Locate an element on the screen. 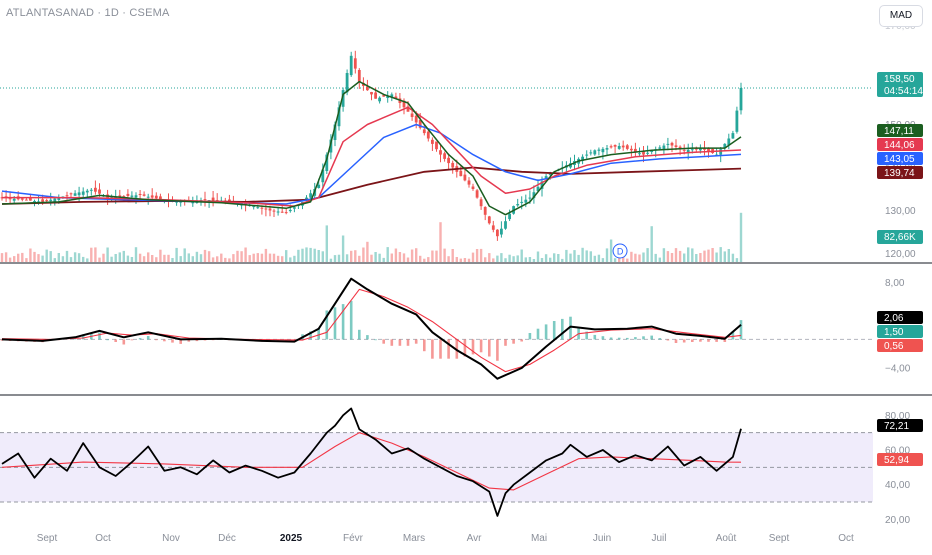  macd-value-badge: 2,06 is located at coordinates (894, 318).